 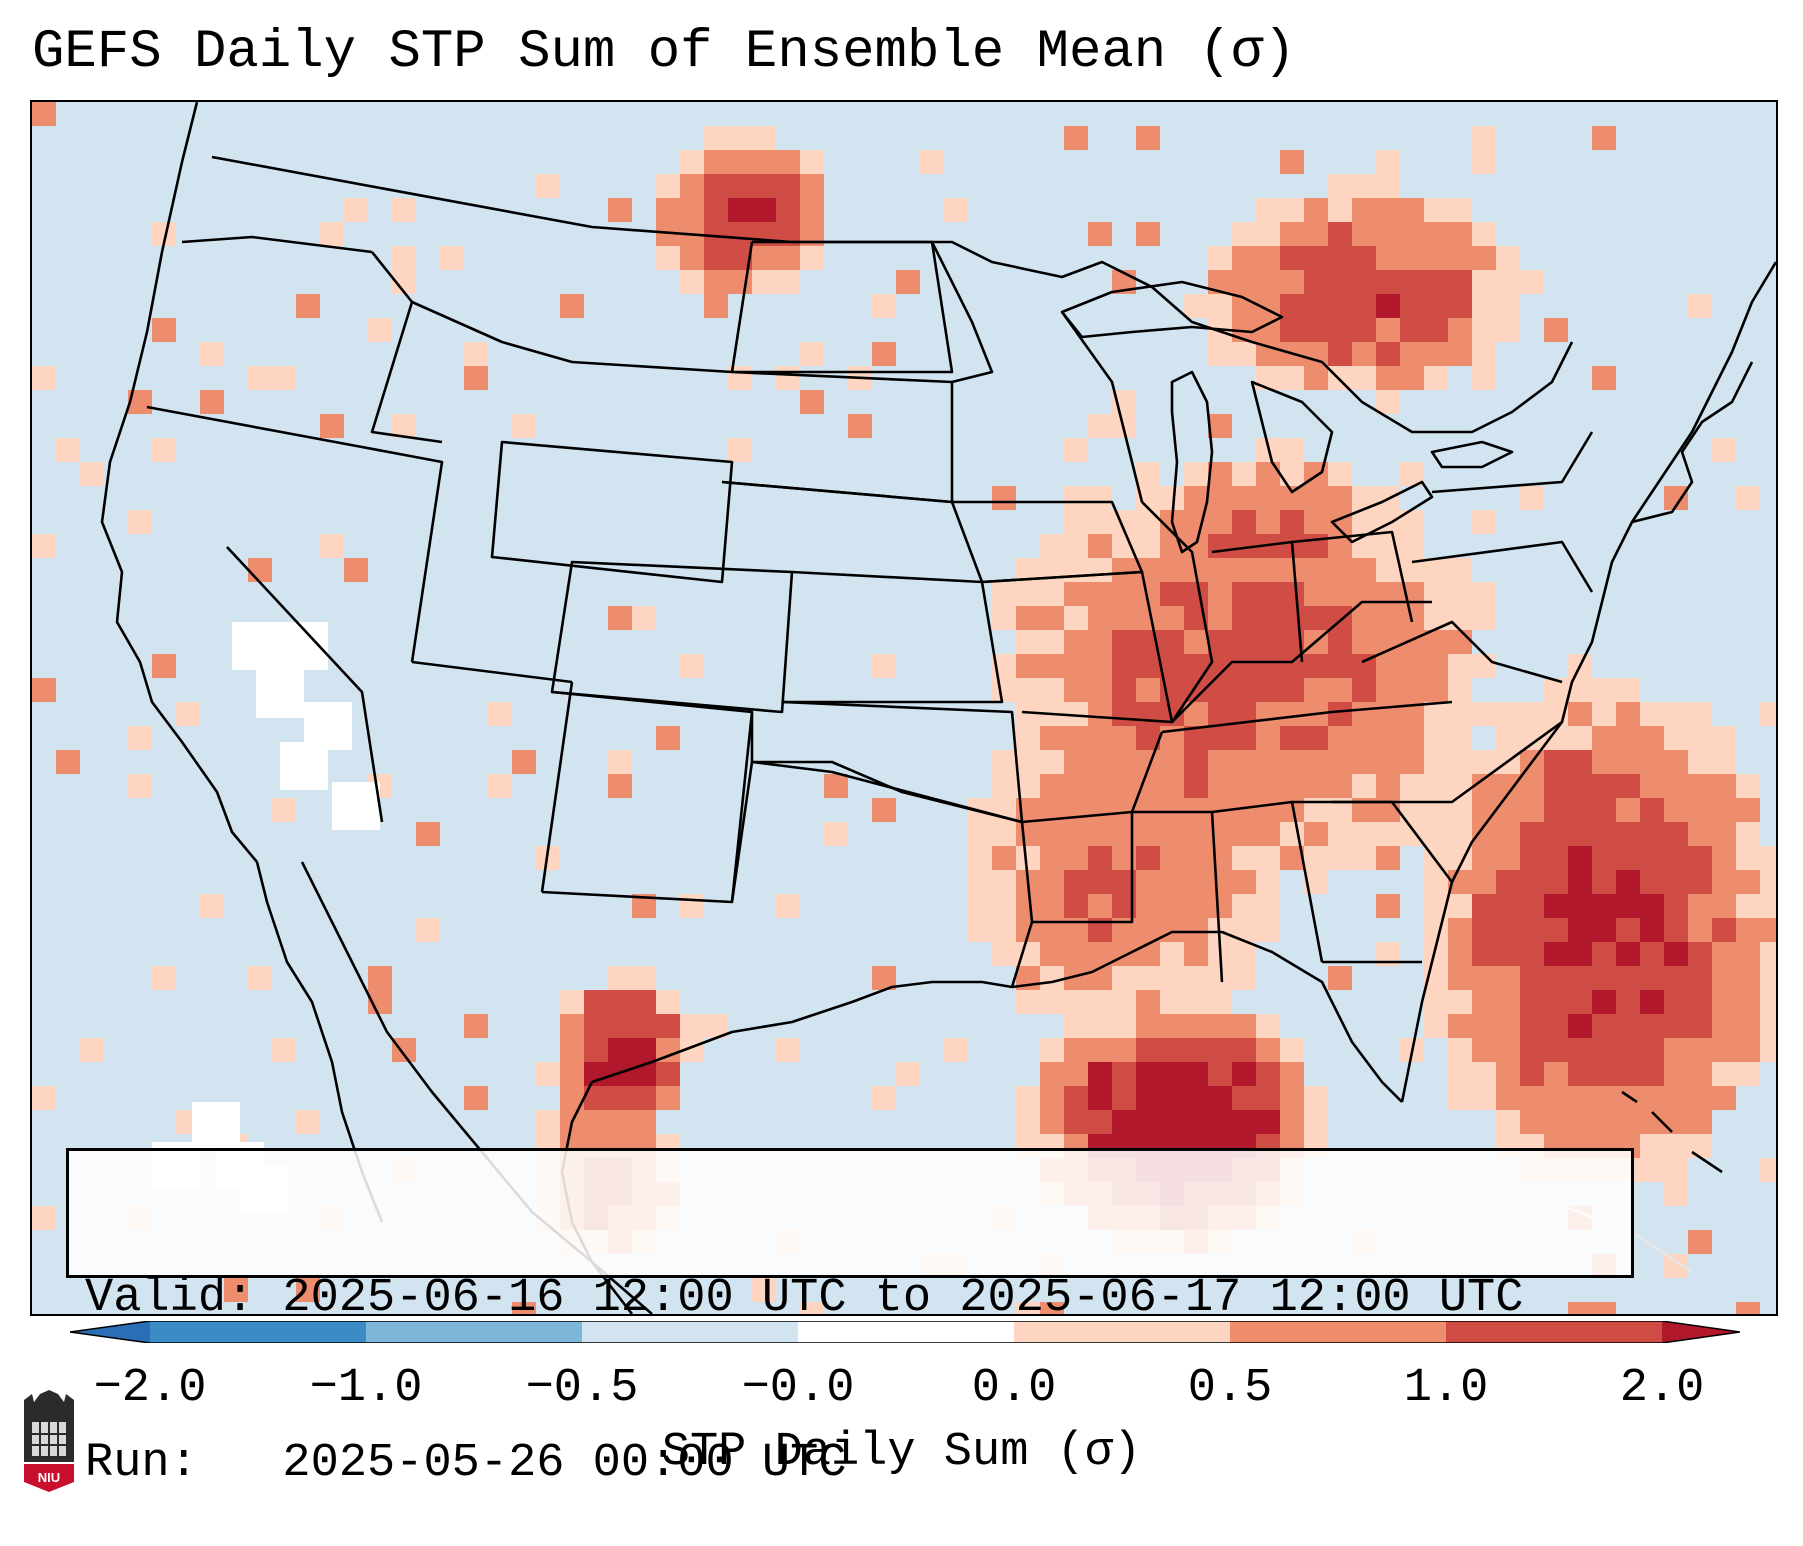 I want to click on tick-label: 1.0, so click(x=1446, y=1388).